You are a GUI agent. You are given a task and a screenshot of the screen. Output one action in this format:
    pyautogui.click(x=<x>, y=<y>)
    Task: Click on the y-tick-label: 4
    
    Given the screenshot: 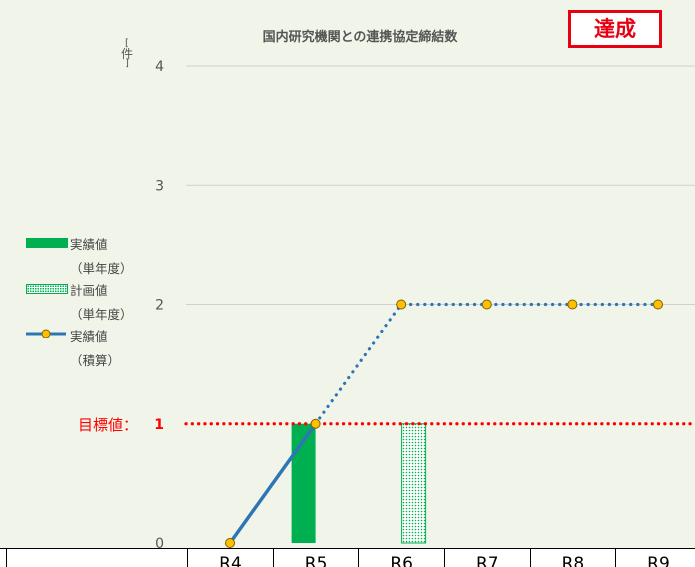 What is the action you would take?
    pyautogui.click(x=159, y=67)
    